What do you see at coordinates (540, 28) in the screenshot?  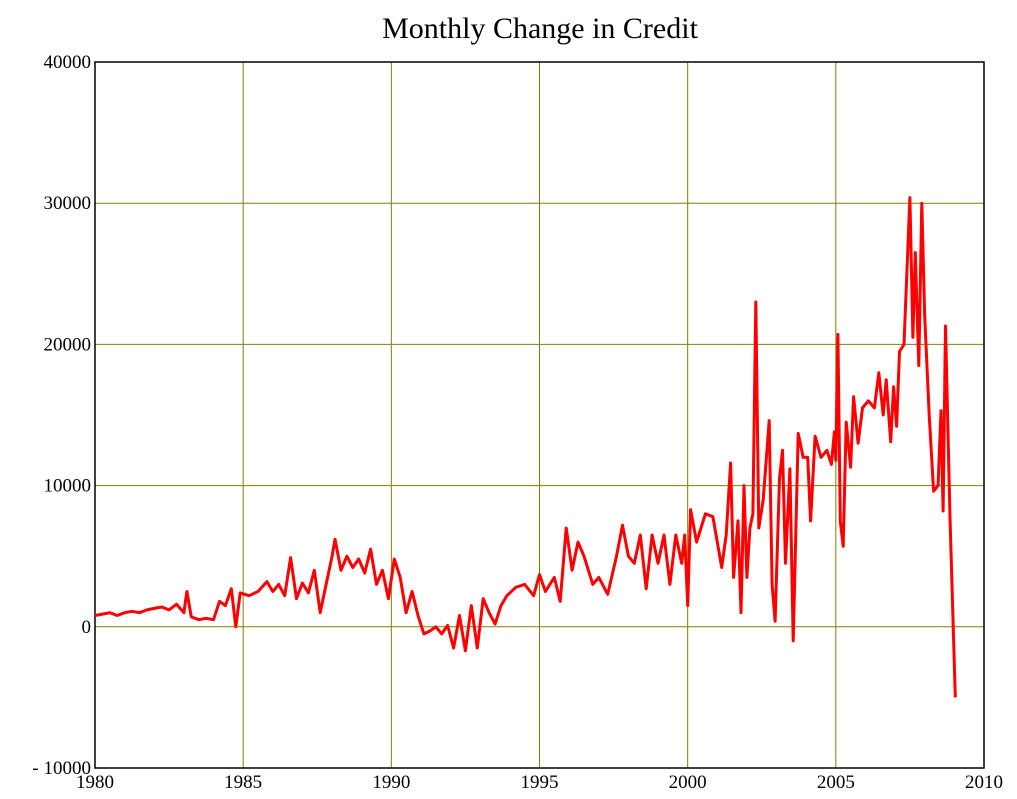 I see `chart-title: Monthly Change in Credit` at bounding box center [540, 28].